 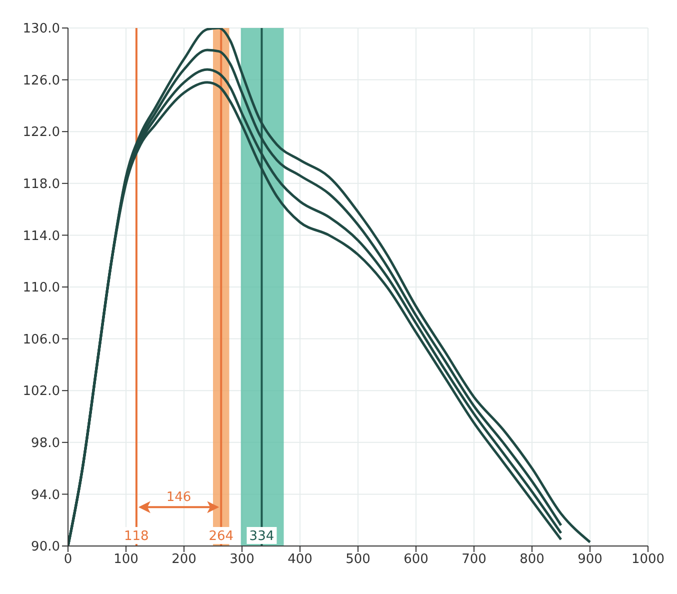 I want to click on y-tick-label: 98.0, so click(x=45, y=444).